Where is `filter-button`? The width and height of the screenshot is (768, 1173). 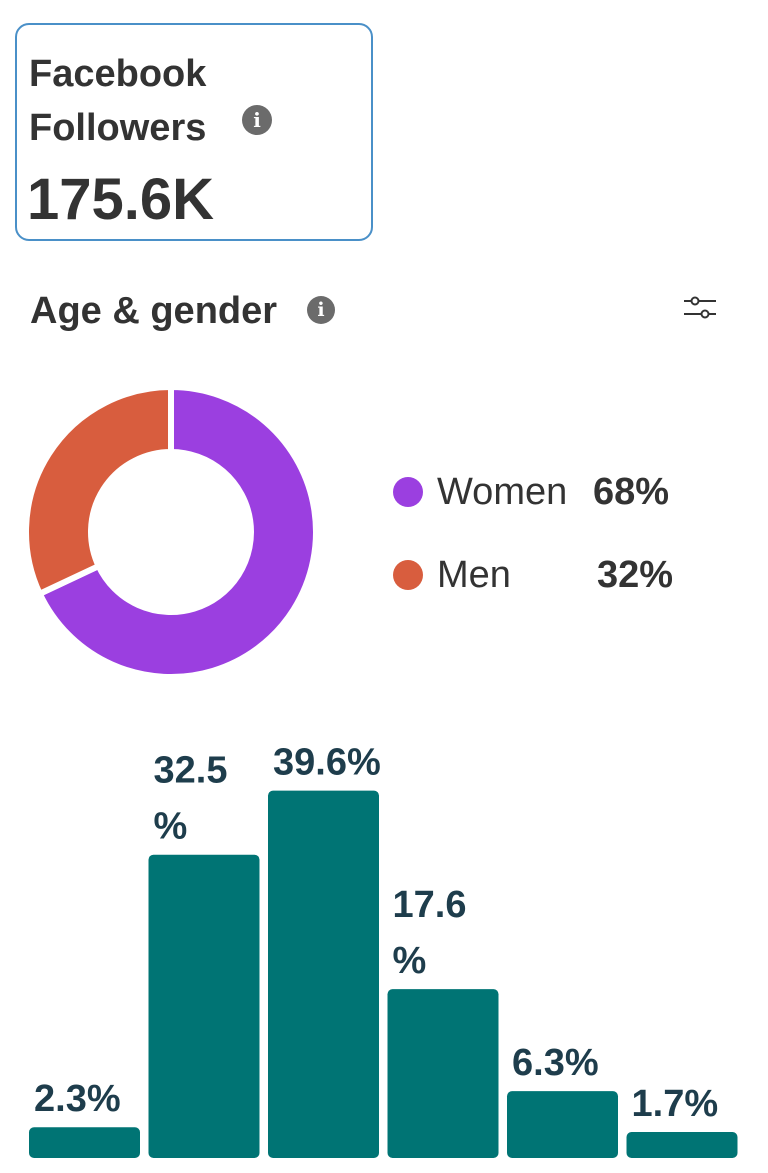 filter-button is located at coordinates (700, 308).